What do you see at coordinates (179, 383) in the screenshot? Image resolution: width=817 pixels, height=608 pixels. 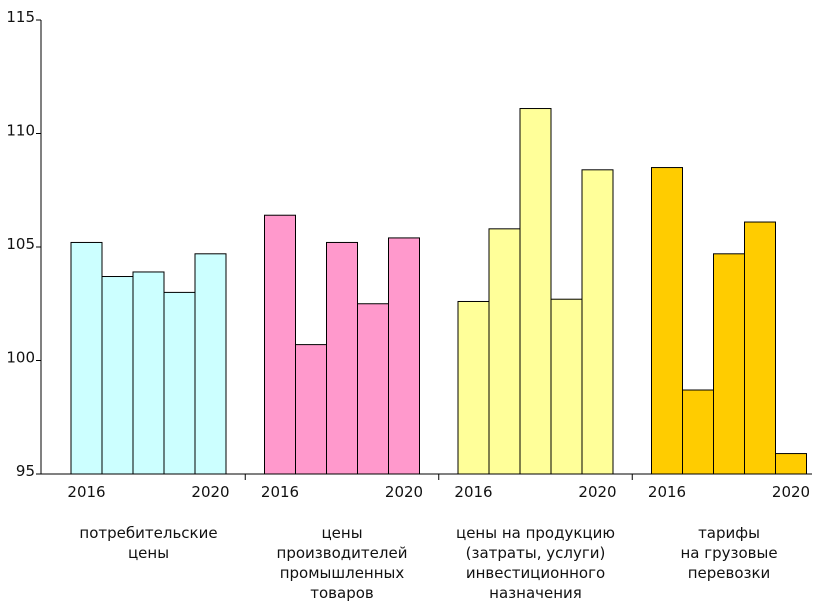 I see `bar-group1-2019` at bounding box center [179, 383].